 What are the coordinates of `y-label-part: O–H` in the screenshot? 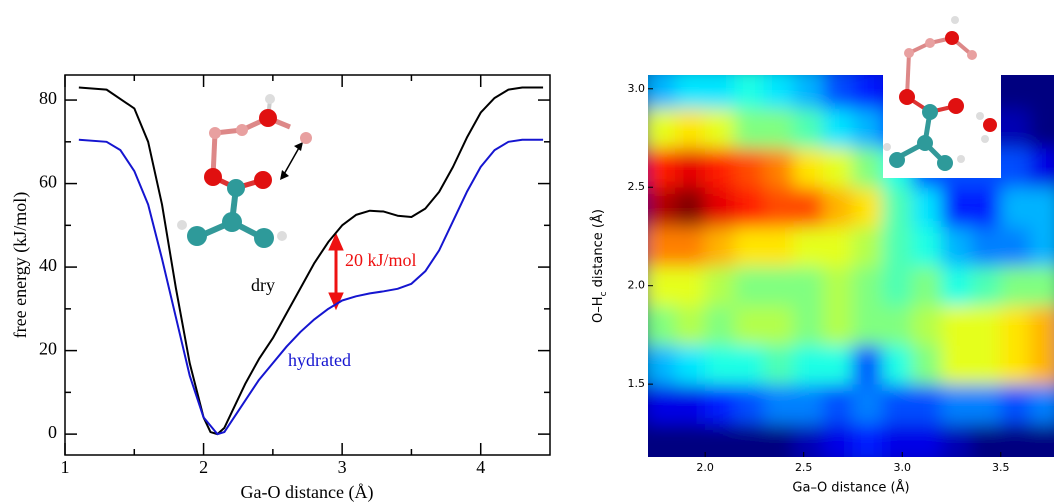 It's located at (598, 309).